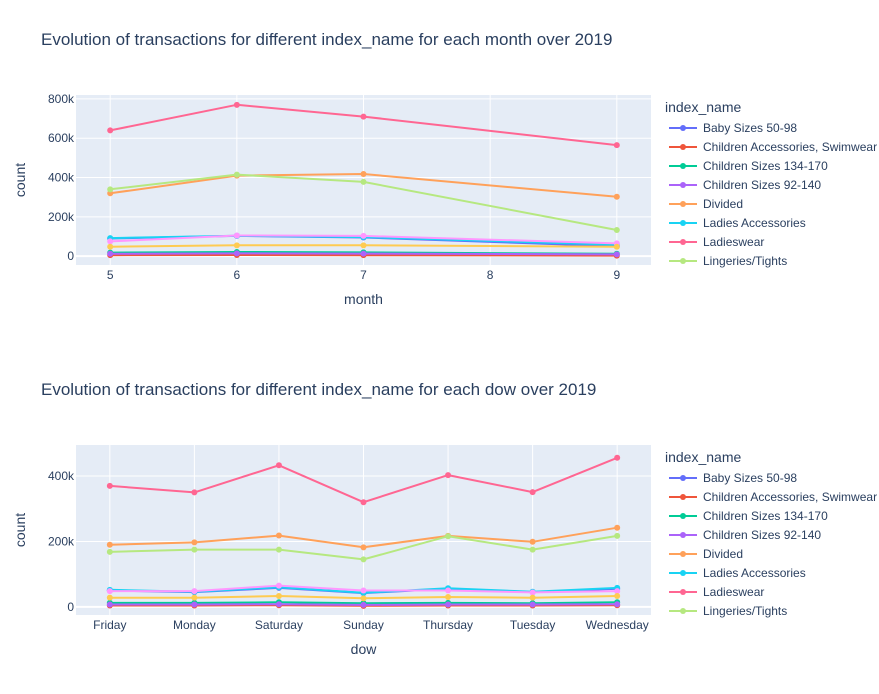 Image resolution: width=879 pixels, height=694 pixels. What do you see at coordinates (765, 166) in the screenshot?
I see `legend-label: Children Sizes 134-170` at bounding box center [765, 166].